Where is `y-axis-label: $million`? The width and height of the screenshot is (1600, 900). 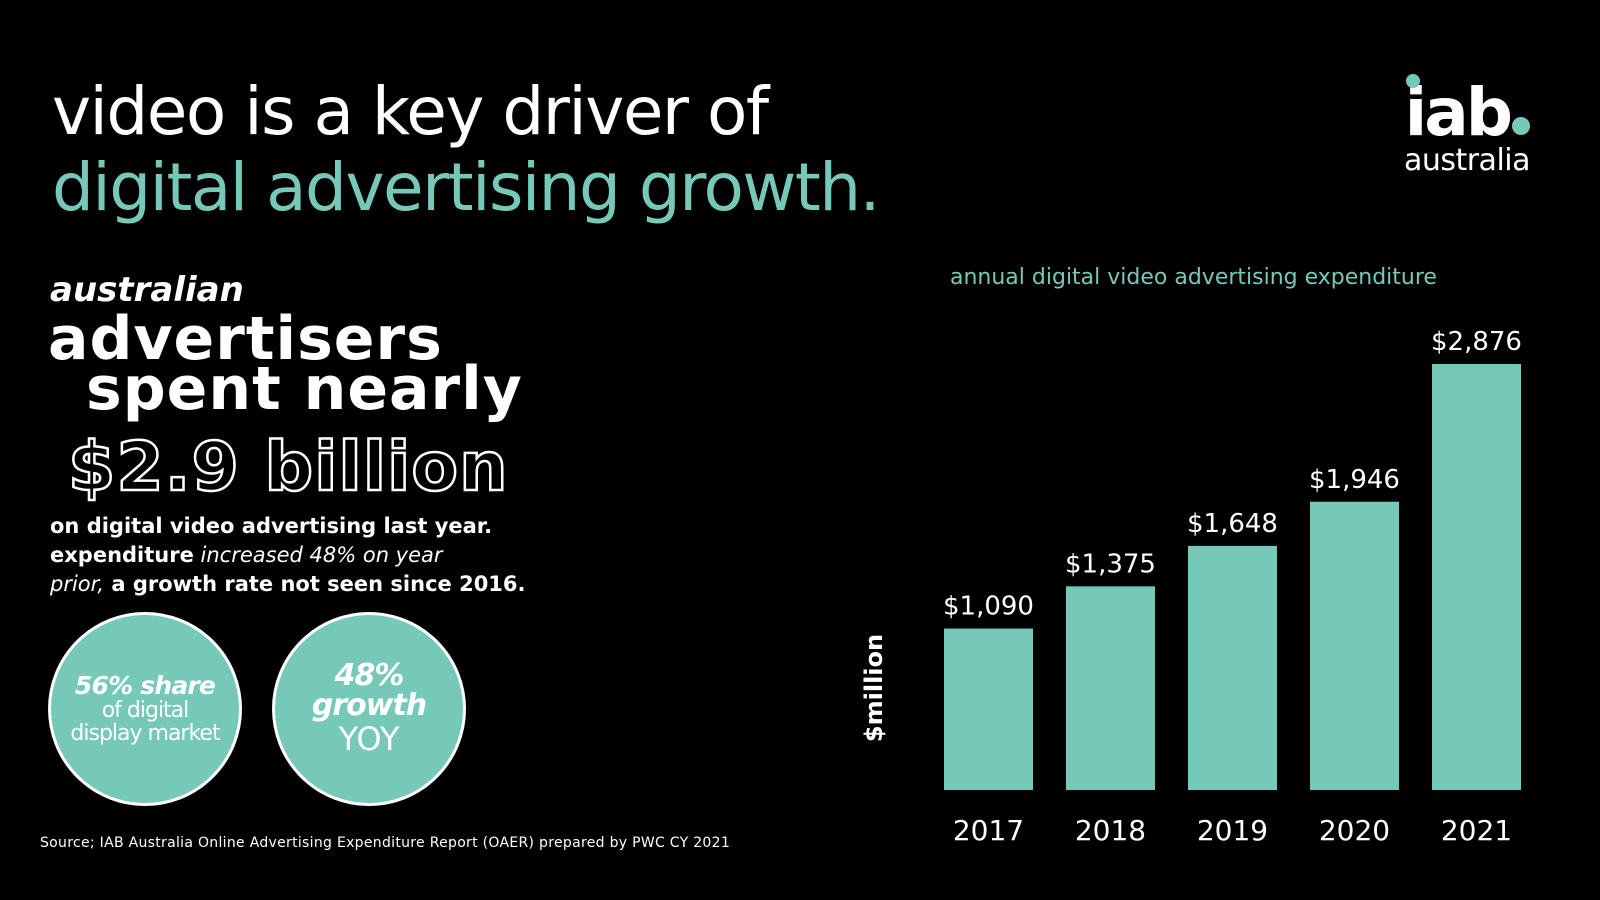 y-axis-label: $million is located at coordinates (874, 688).